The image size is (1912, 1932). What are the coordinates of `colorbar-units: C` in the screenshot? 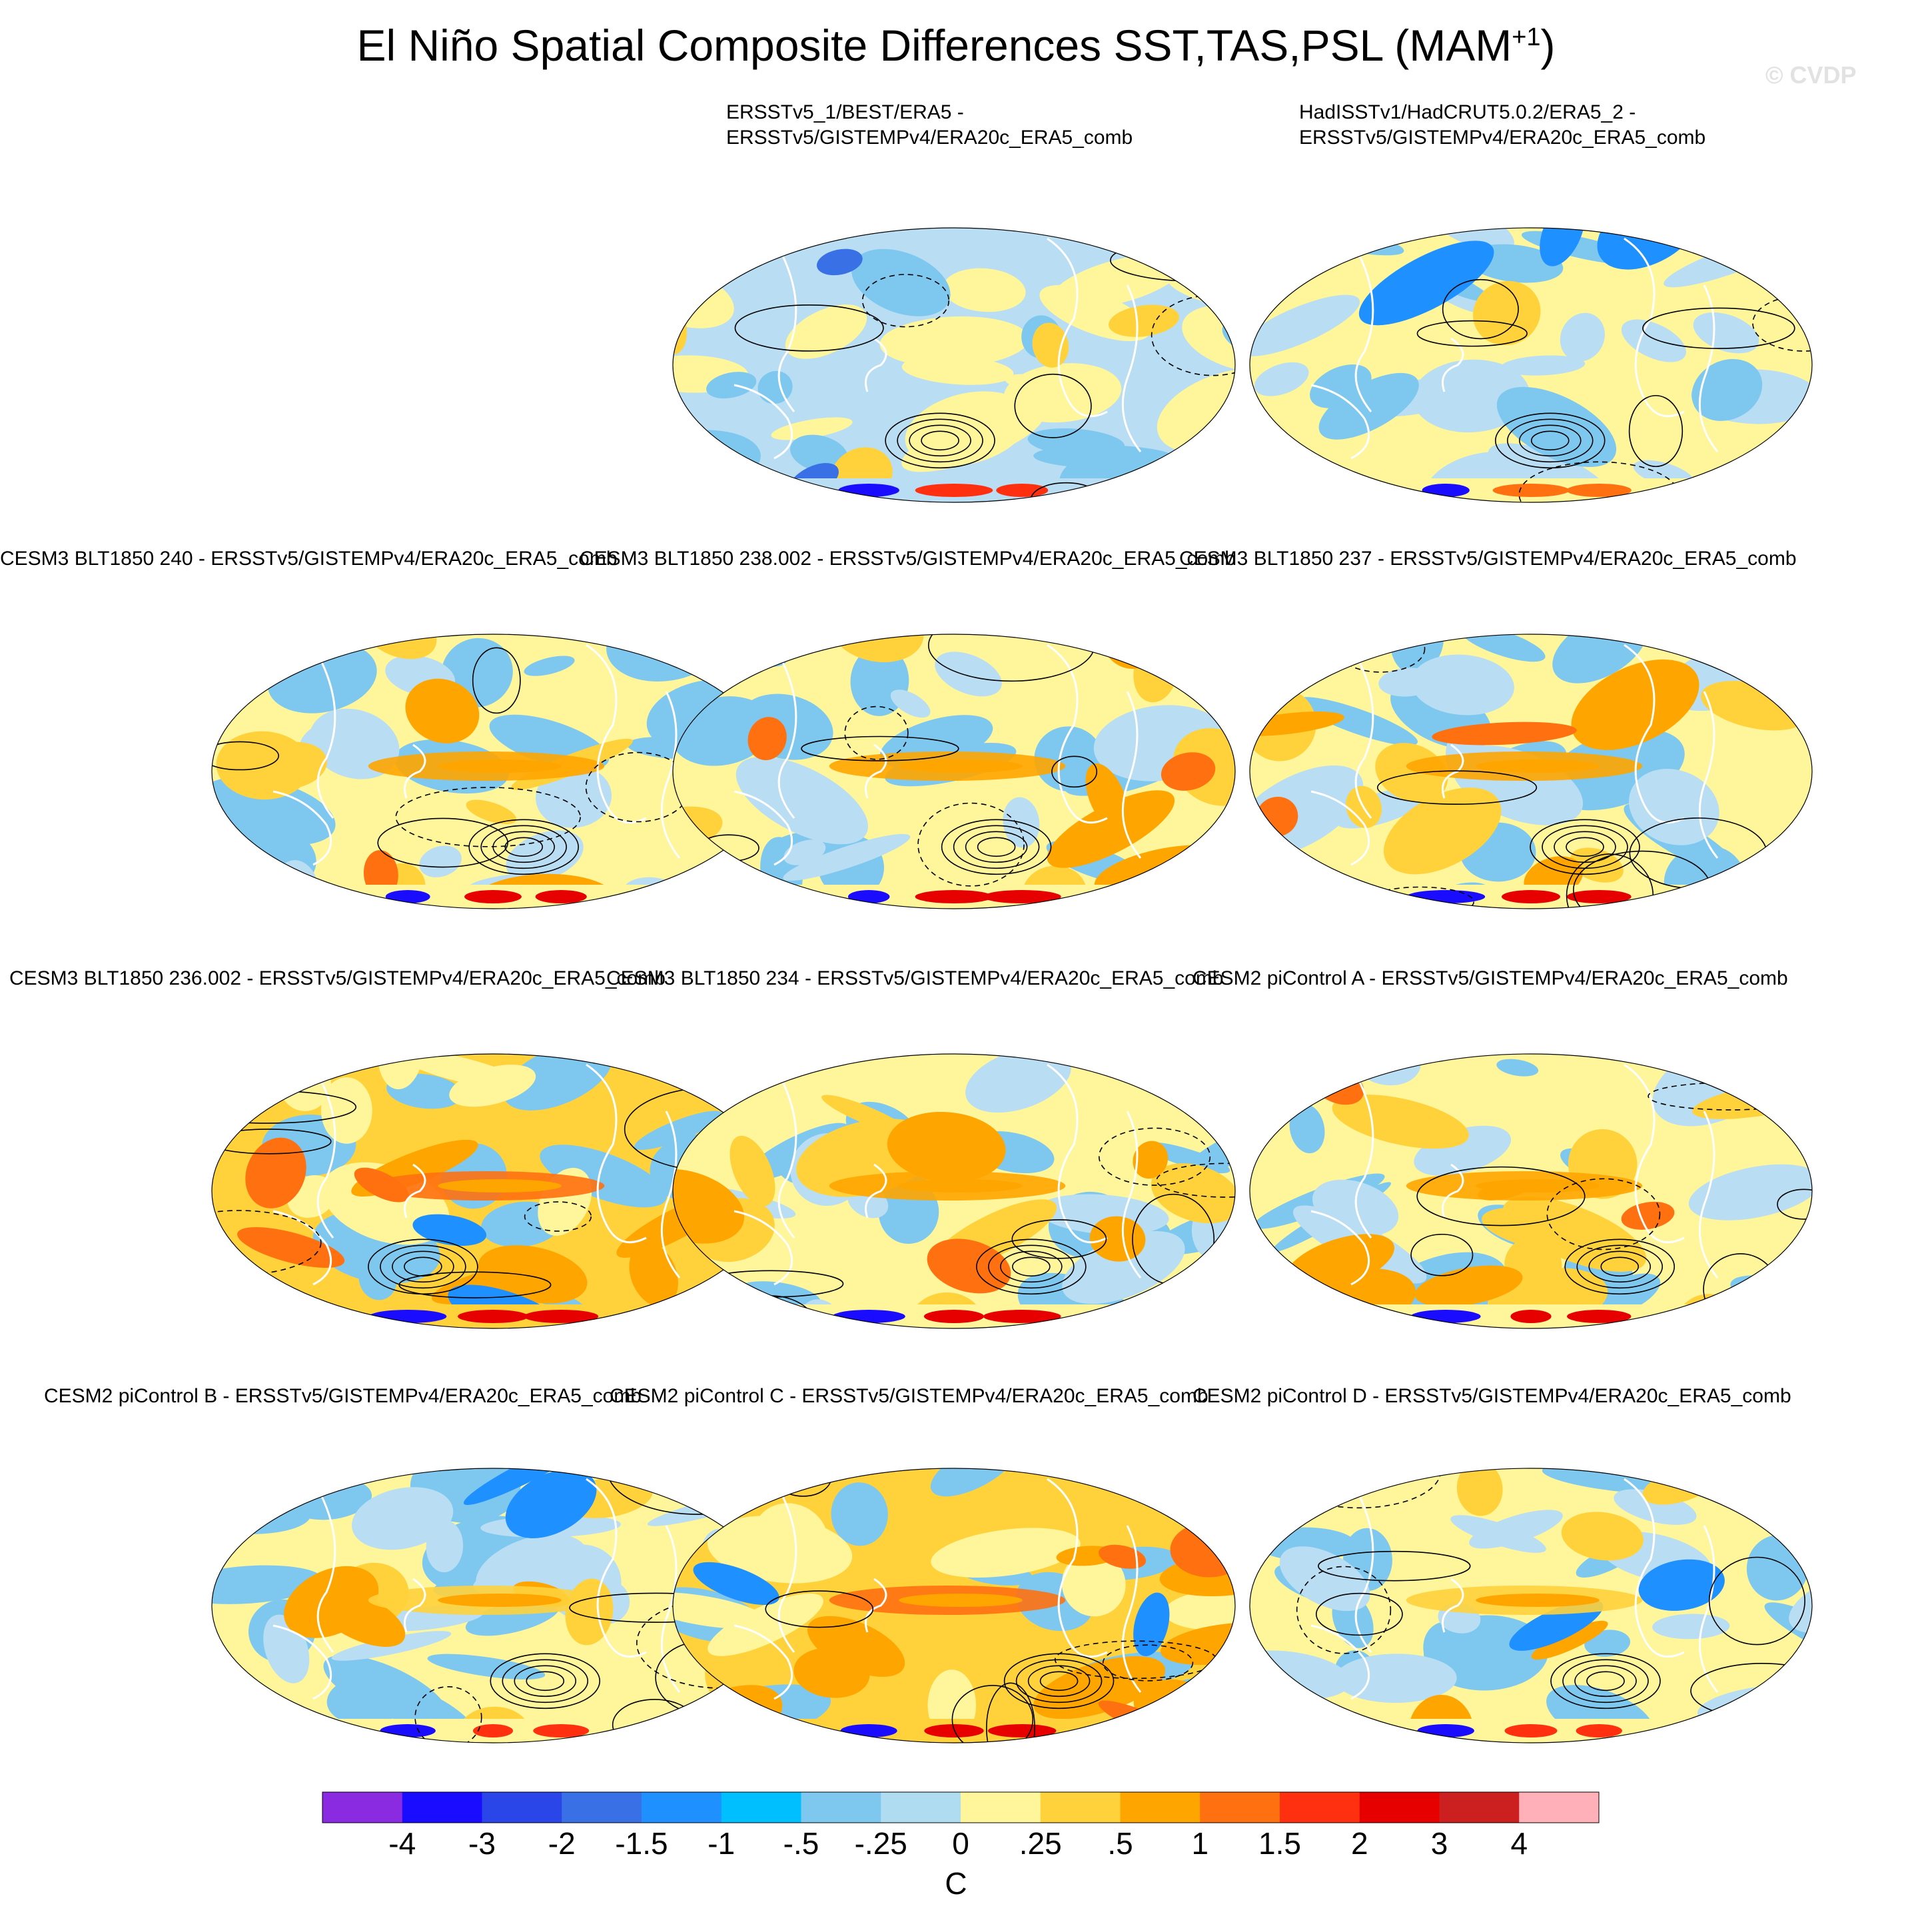 It's located at (956, 1883).